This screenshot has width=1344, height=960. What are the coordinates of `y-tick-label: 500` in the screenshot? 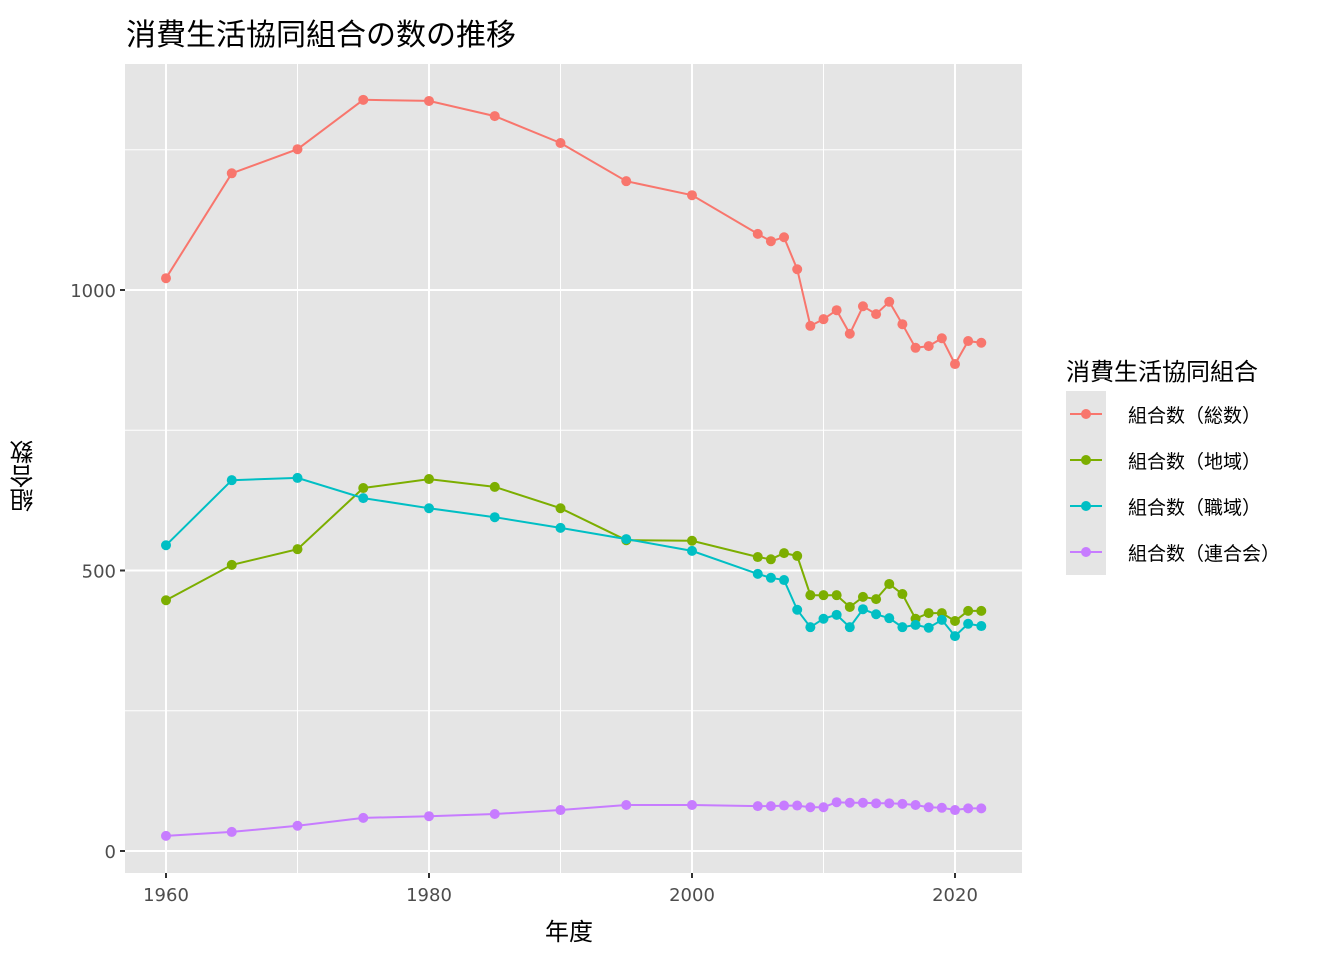 It's located at (99, 572).